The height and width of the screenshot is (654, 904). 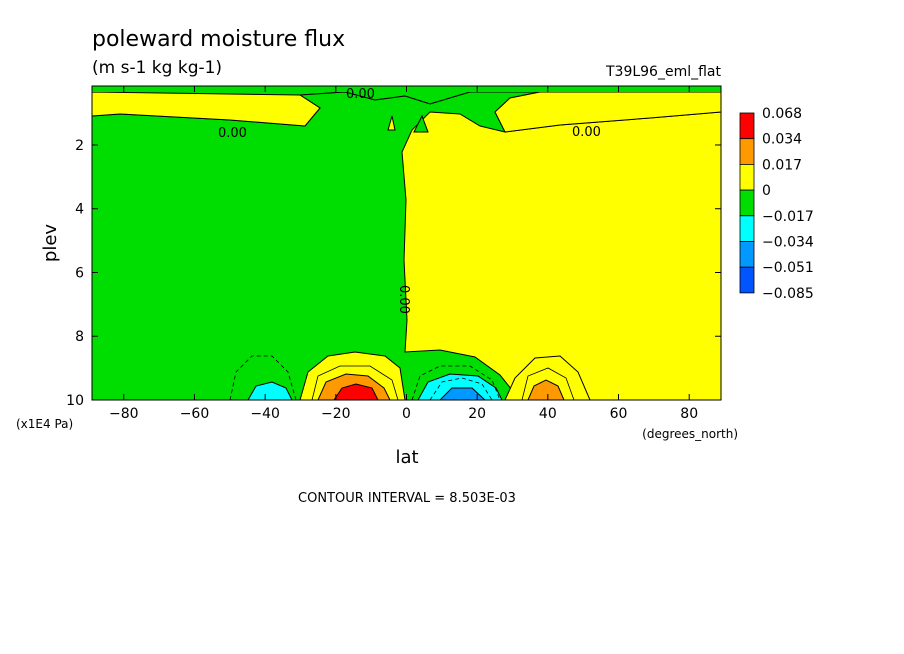 What do you see at coordinates (788, 268) in the screenshot?
I see `colorbar-level-label: −0.051` at bounding box center [788, 268].